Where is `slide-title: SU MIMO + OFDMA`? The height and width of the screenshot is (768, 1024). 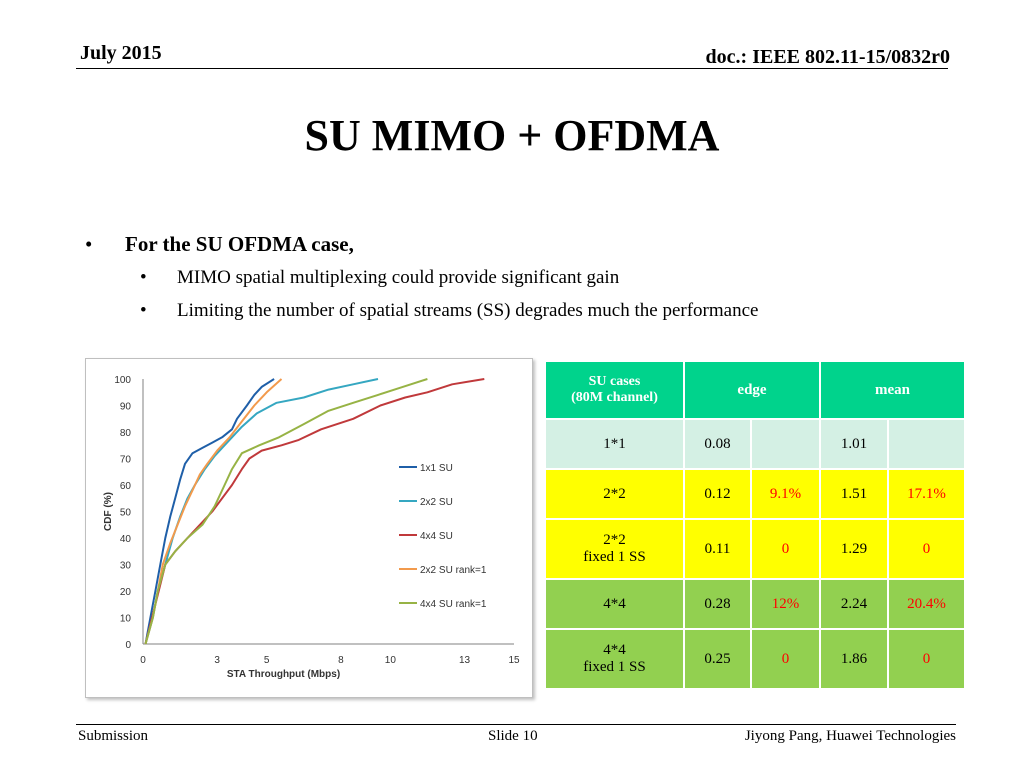 slide-title: SU MIMO + OFDMA is located at coordinates (512, 135).